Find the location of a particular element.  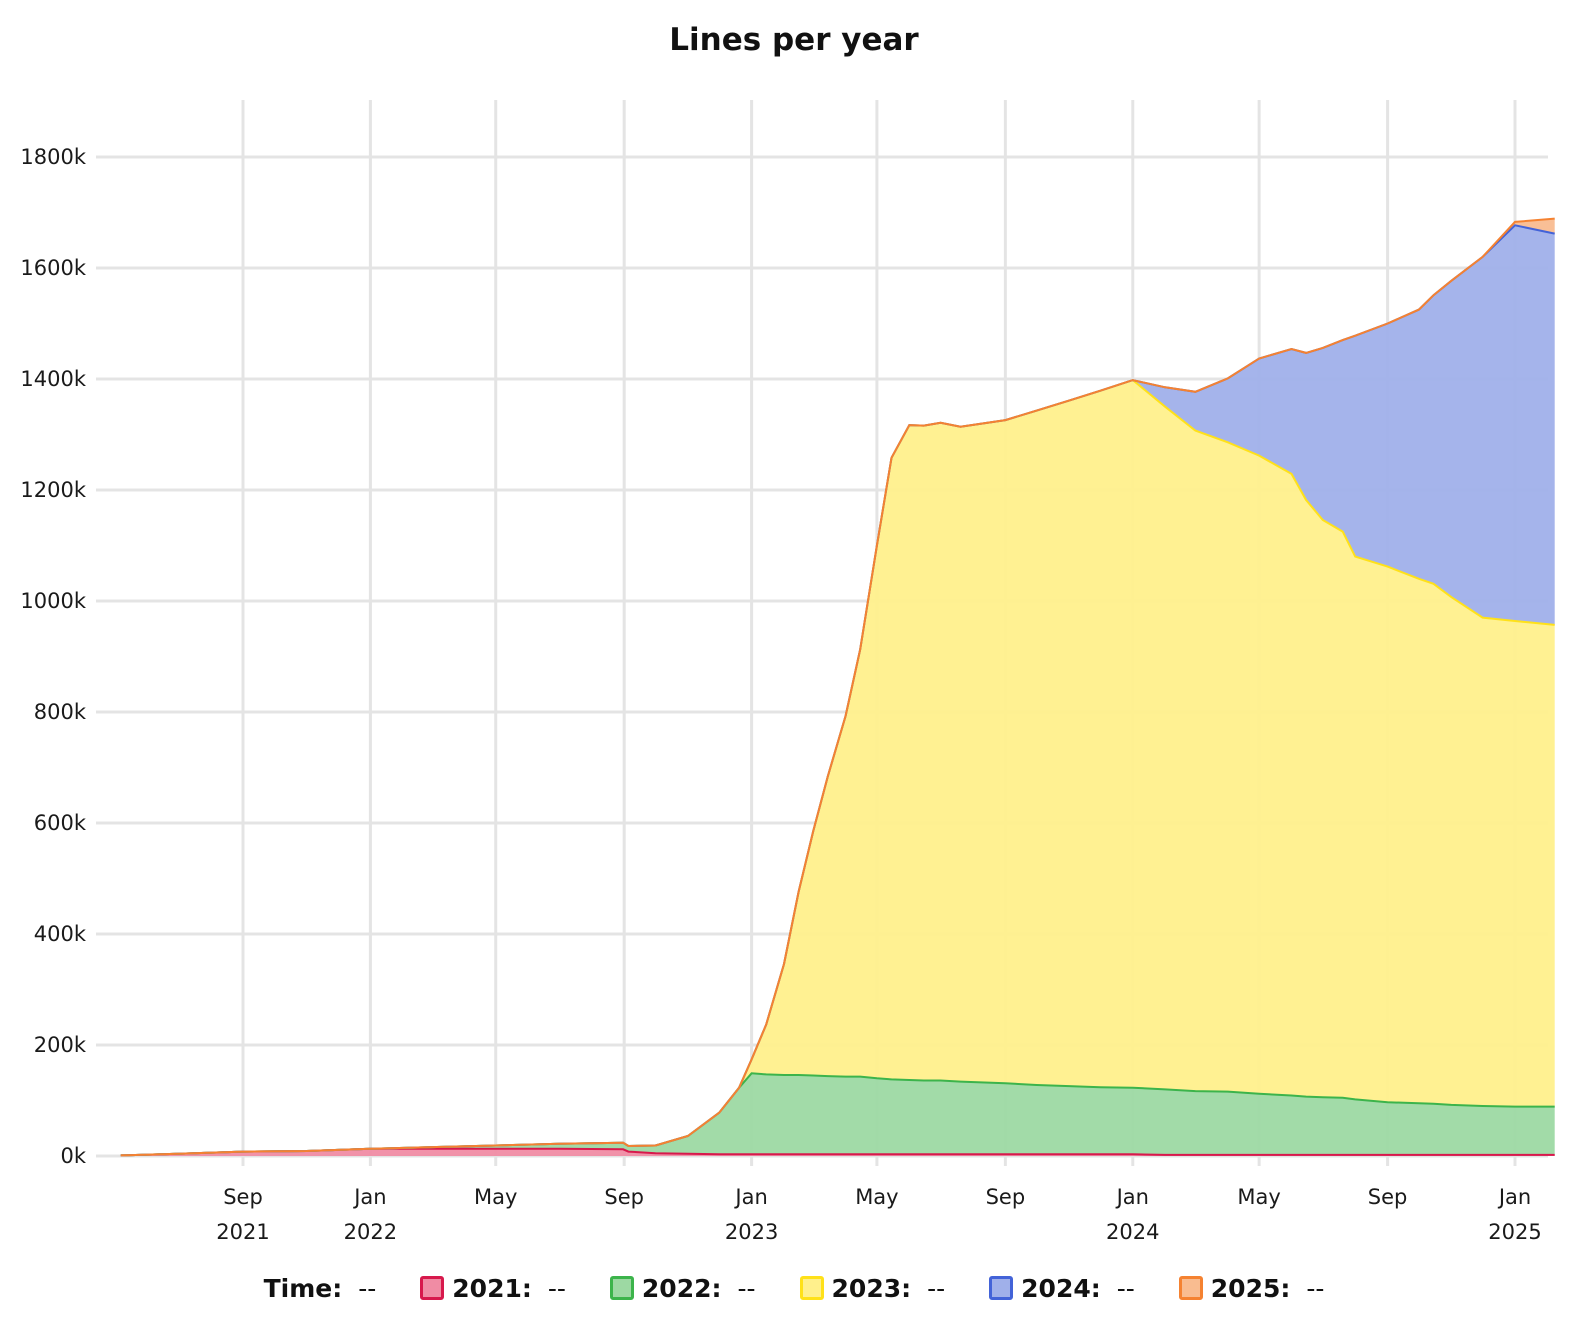

area-series-2021 is located at coordinates (837, 1152).